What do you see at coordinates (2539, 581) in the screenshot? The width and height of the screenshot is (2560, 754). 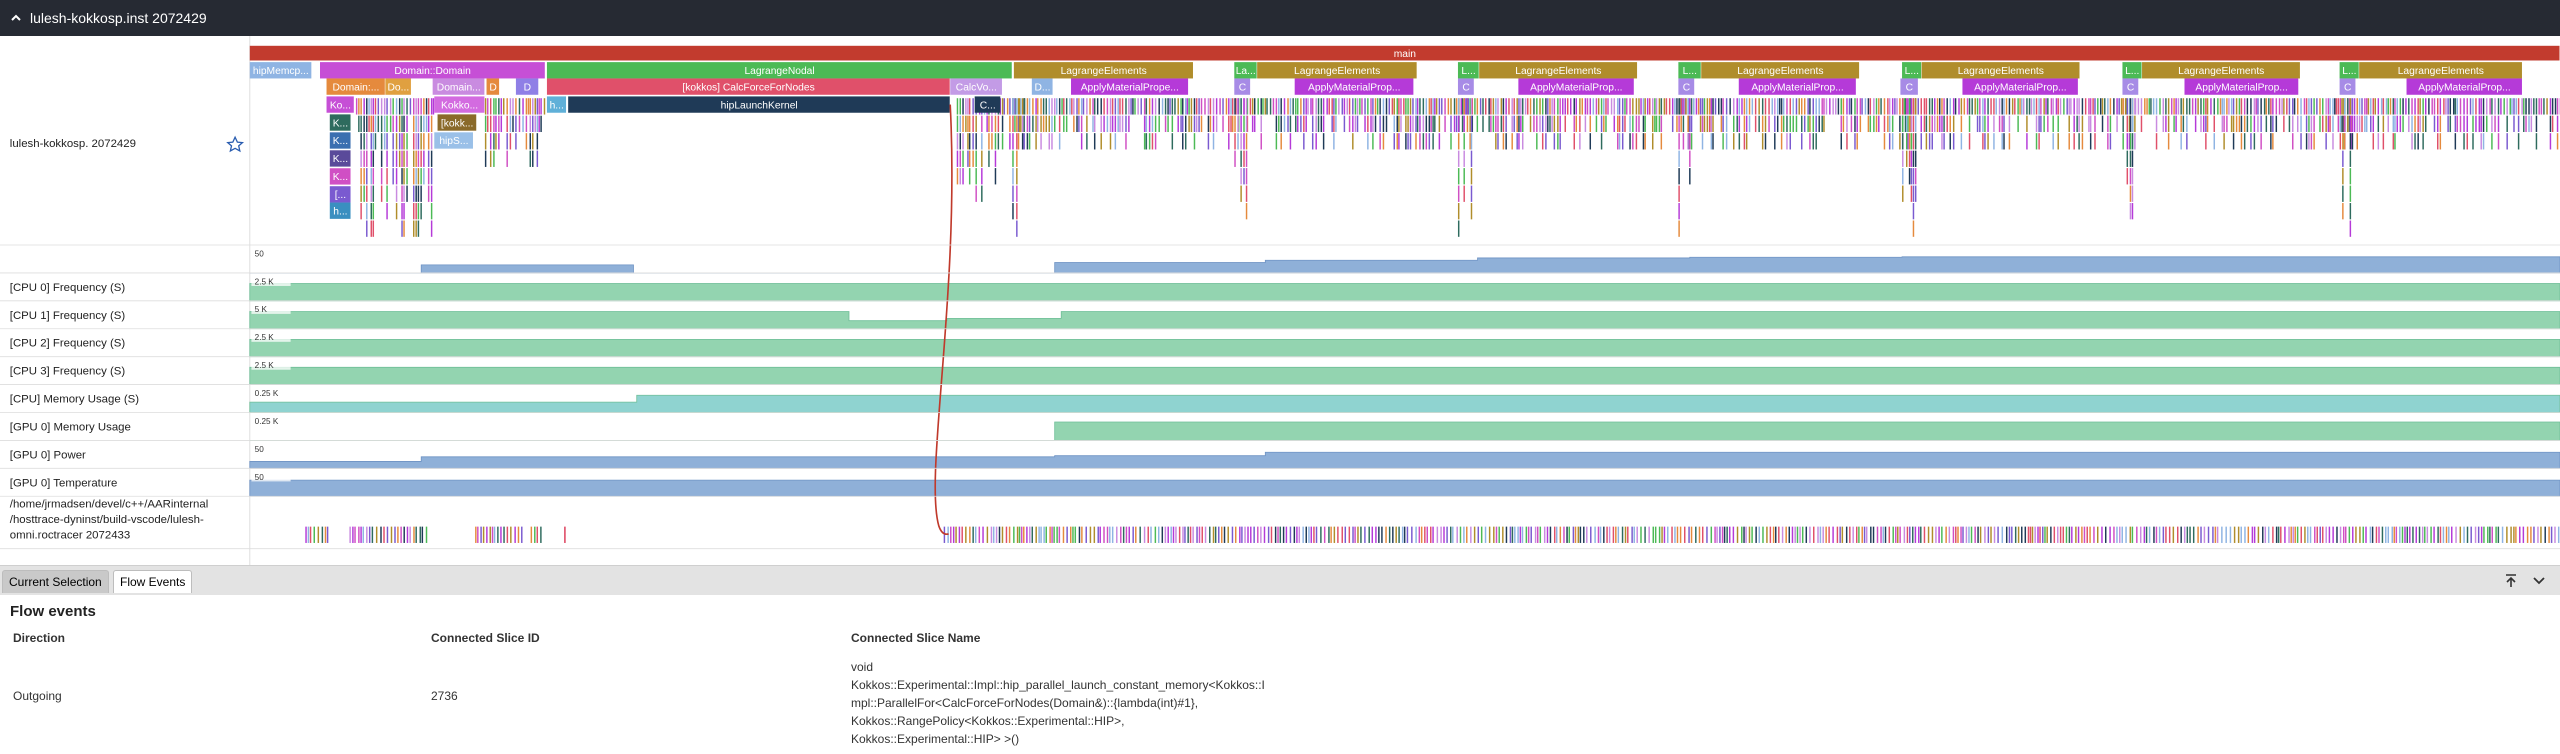 I see `collapse-panel-button` at bounding box center [2539, 581].